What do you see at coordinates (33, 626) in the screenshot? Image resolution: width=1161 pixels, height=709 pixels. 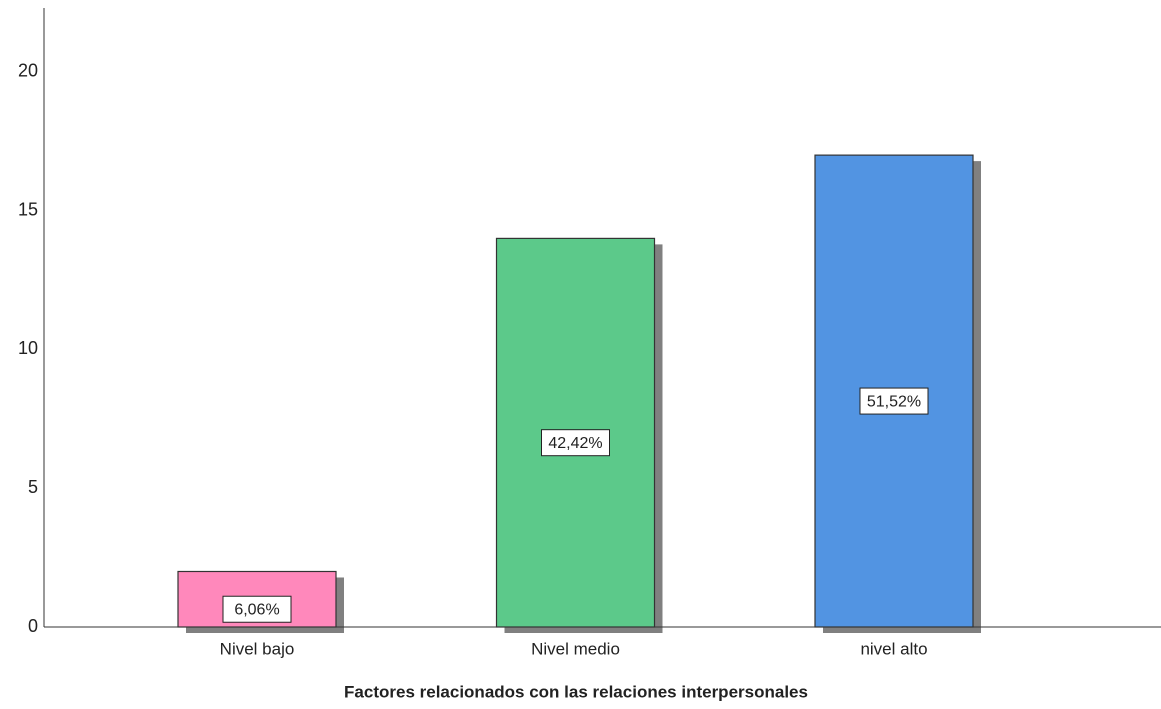 I see `y-tick-label: 0` at bounding box center [33, 626].